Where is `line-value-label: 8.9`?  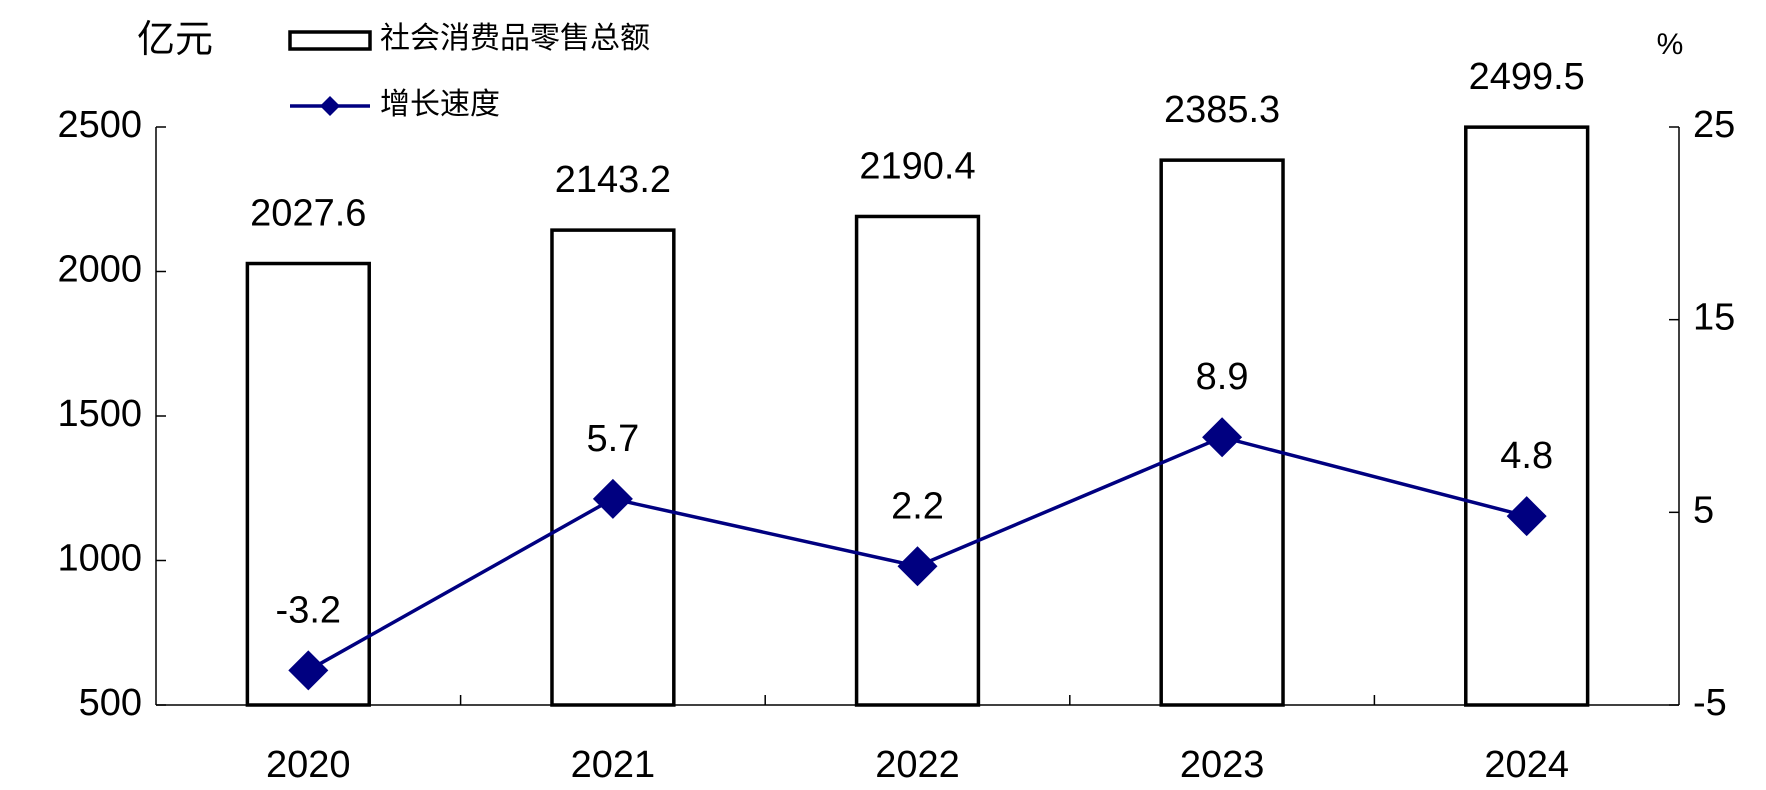 line-value-label: 8.9 is located at coordinates (1222, 377).